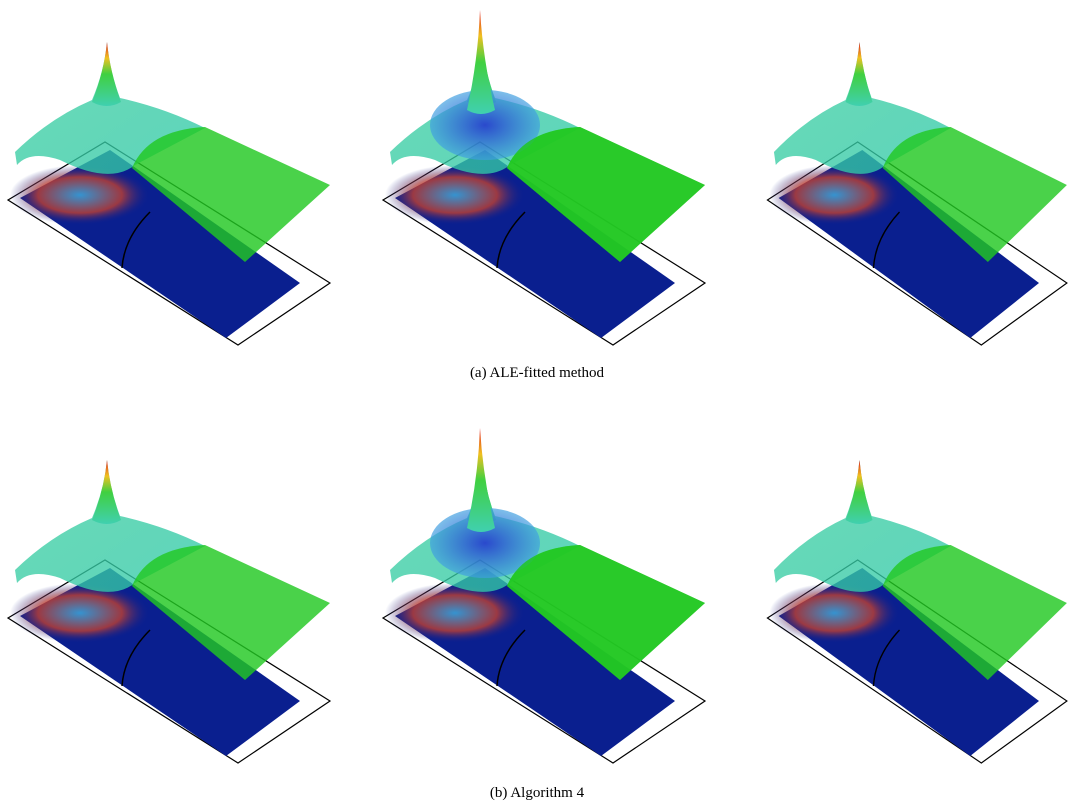 The image size is (1075, 811). Describe the element at coordinates (537, 793) in the screenshot. I see `caption: (b) Algorithm 4` at that location.